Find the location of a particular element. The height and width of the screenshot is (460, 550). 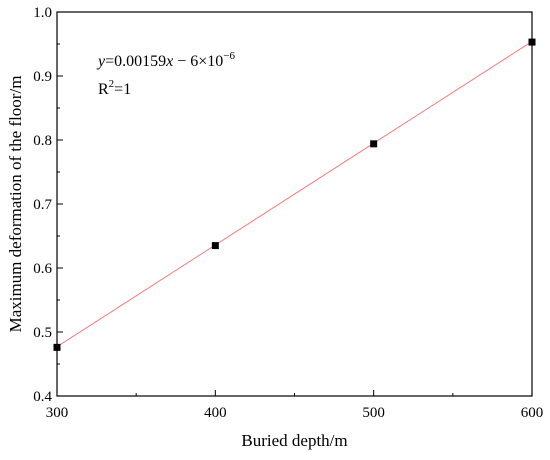

r2-r: R is located at coordinates (103, 89).